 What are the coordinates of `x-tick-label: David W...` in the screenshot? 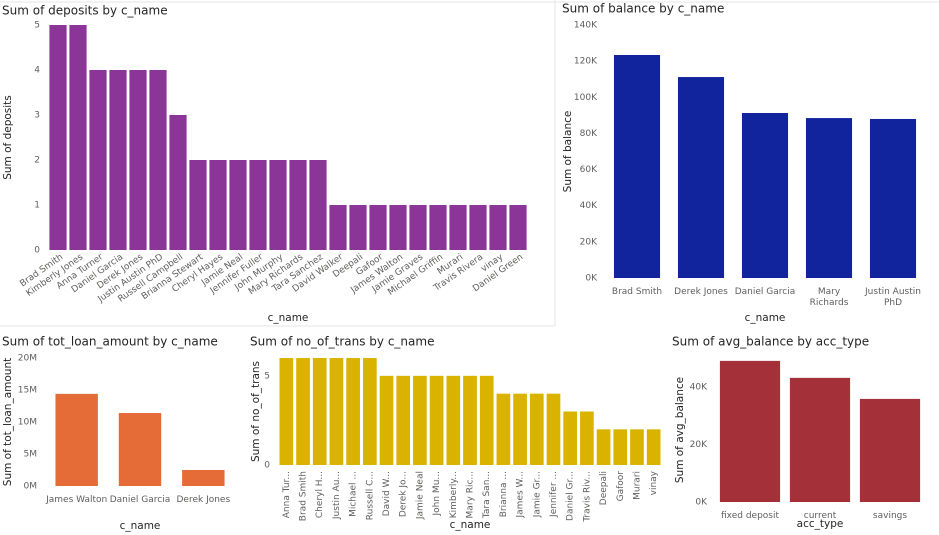 It's located at (387, 493).